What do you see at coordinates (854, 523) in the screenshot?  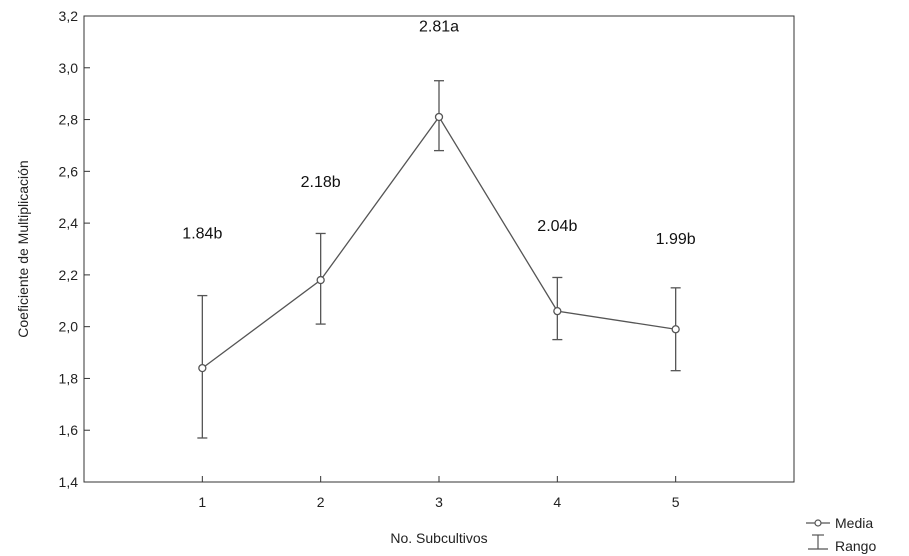 I see `legend-media-label: Media` at bounding box center [854, 523].